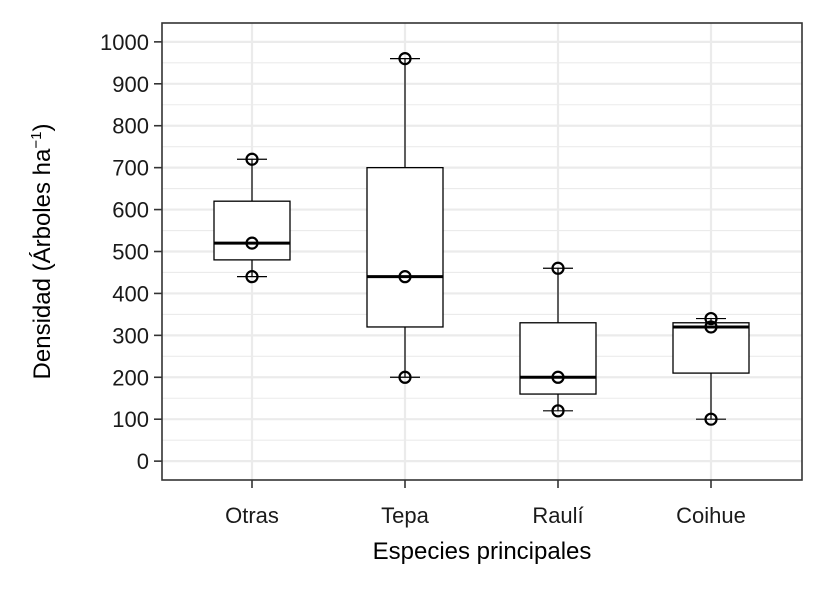 Image resolution: width=826 pixels, height=590 pixels. Describe the element at coordinates (42, 263) in the screenshot. I see `y-axis-title-main: Densidad (Árboles ha` at that location.